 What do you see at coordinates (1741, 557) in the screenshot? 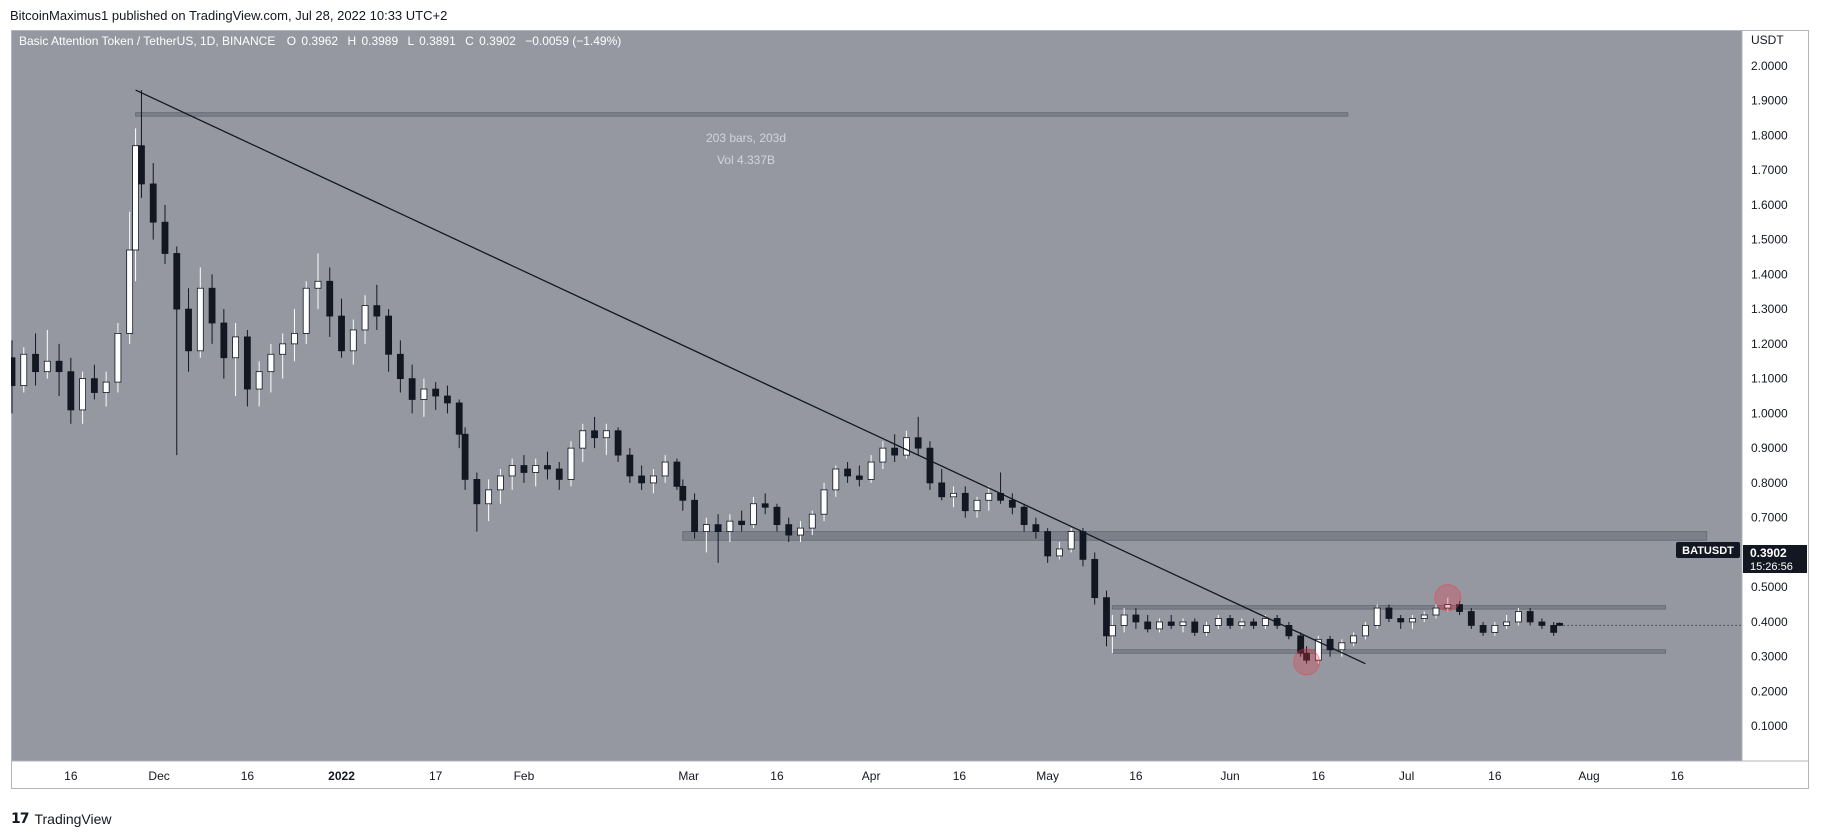
I see `symbol-price-tag: BATUSDT 0.3902 15:26:56` at bounding box center [1741, 557].